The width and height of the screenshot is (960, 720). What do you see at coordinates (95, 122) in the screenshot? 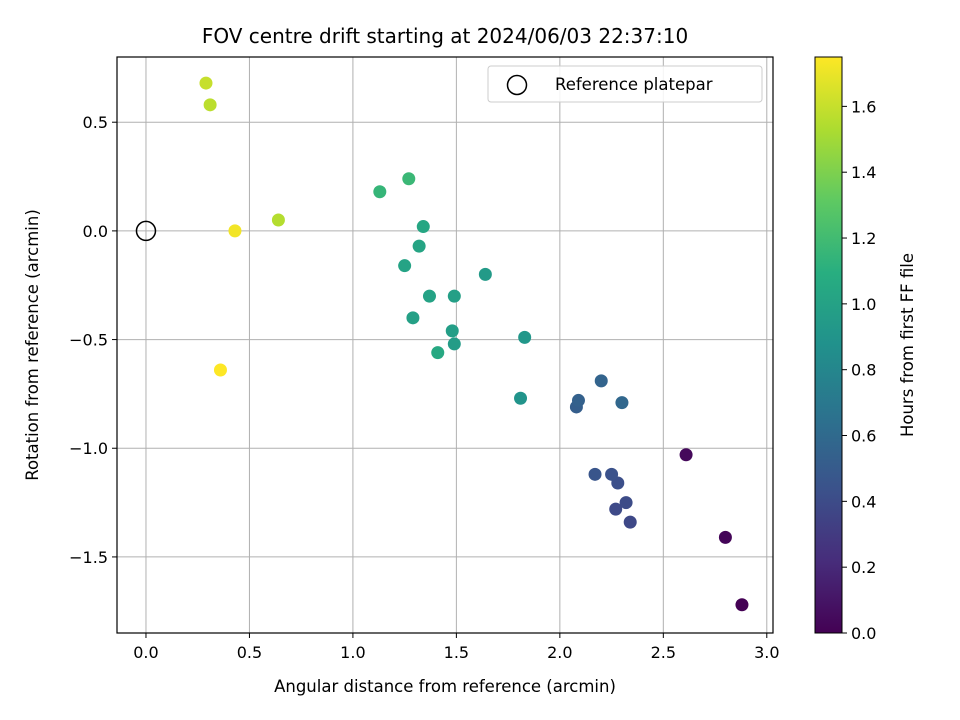
I see `y-tick-label: 0.5` at bounding box center [95, 122].